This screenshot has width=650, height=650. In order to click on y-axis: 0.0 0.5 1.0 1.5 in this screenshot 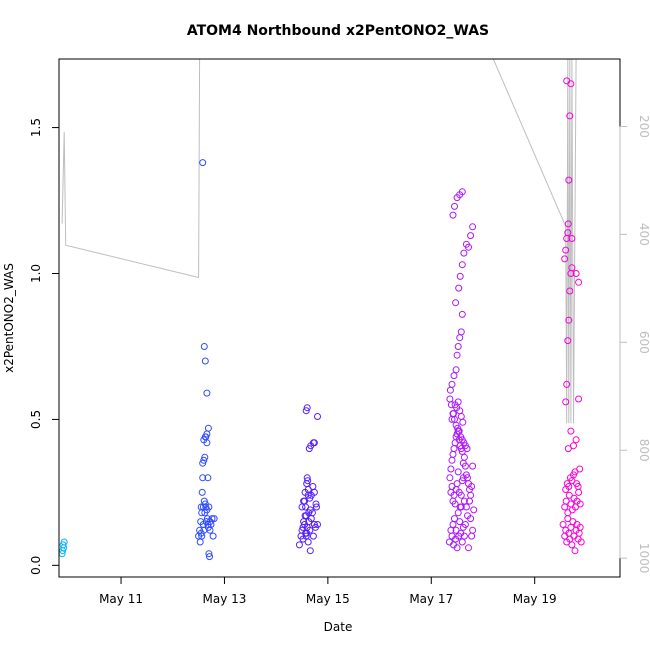, I will do `click(44, 346)`.